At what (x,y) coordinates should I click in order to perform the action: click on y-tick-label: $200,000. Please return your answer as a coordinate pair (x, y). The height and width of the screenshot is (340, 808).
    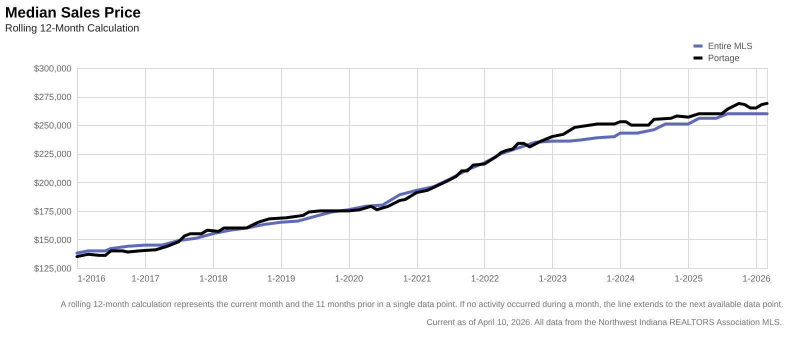
    Looking at the image, I should click on (53, 183).